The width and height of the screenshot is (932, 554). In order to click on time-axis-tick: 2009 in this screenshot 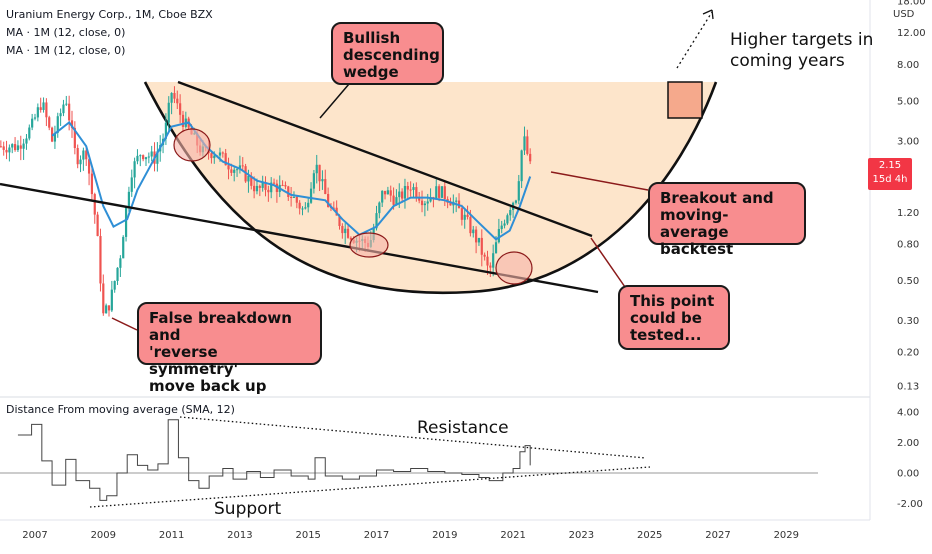, I will do `click(103, 535)`.